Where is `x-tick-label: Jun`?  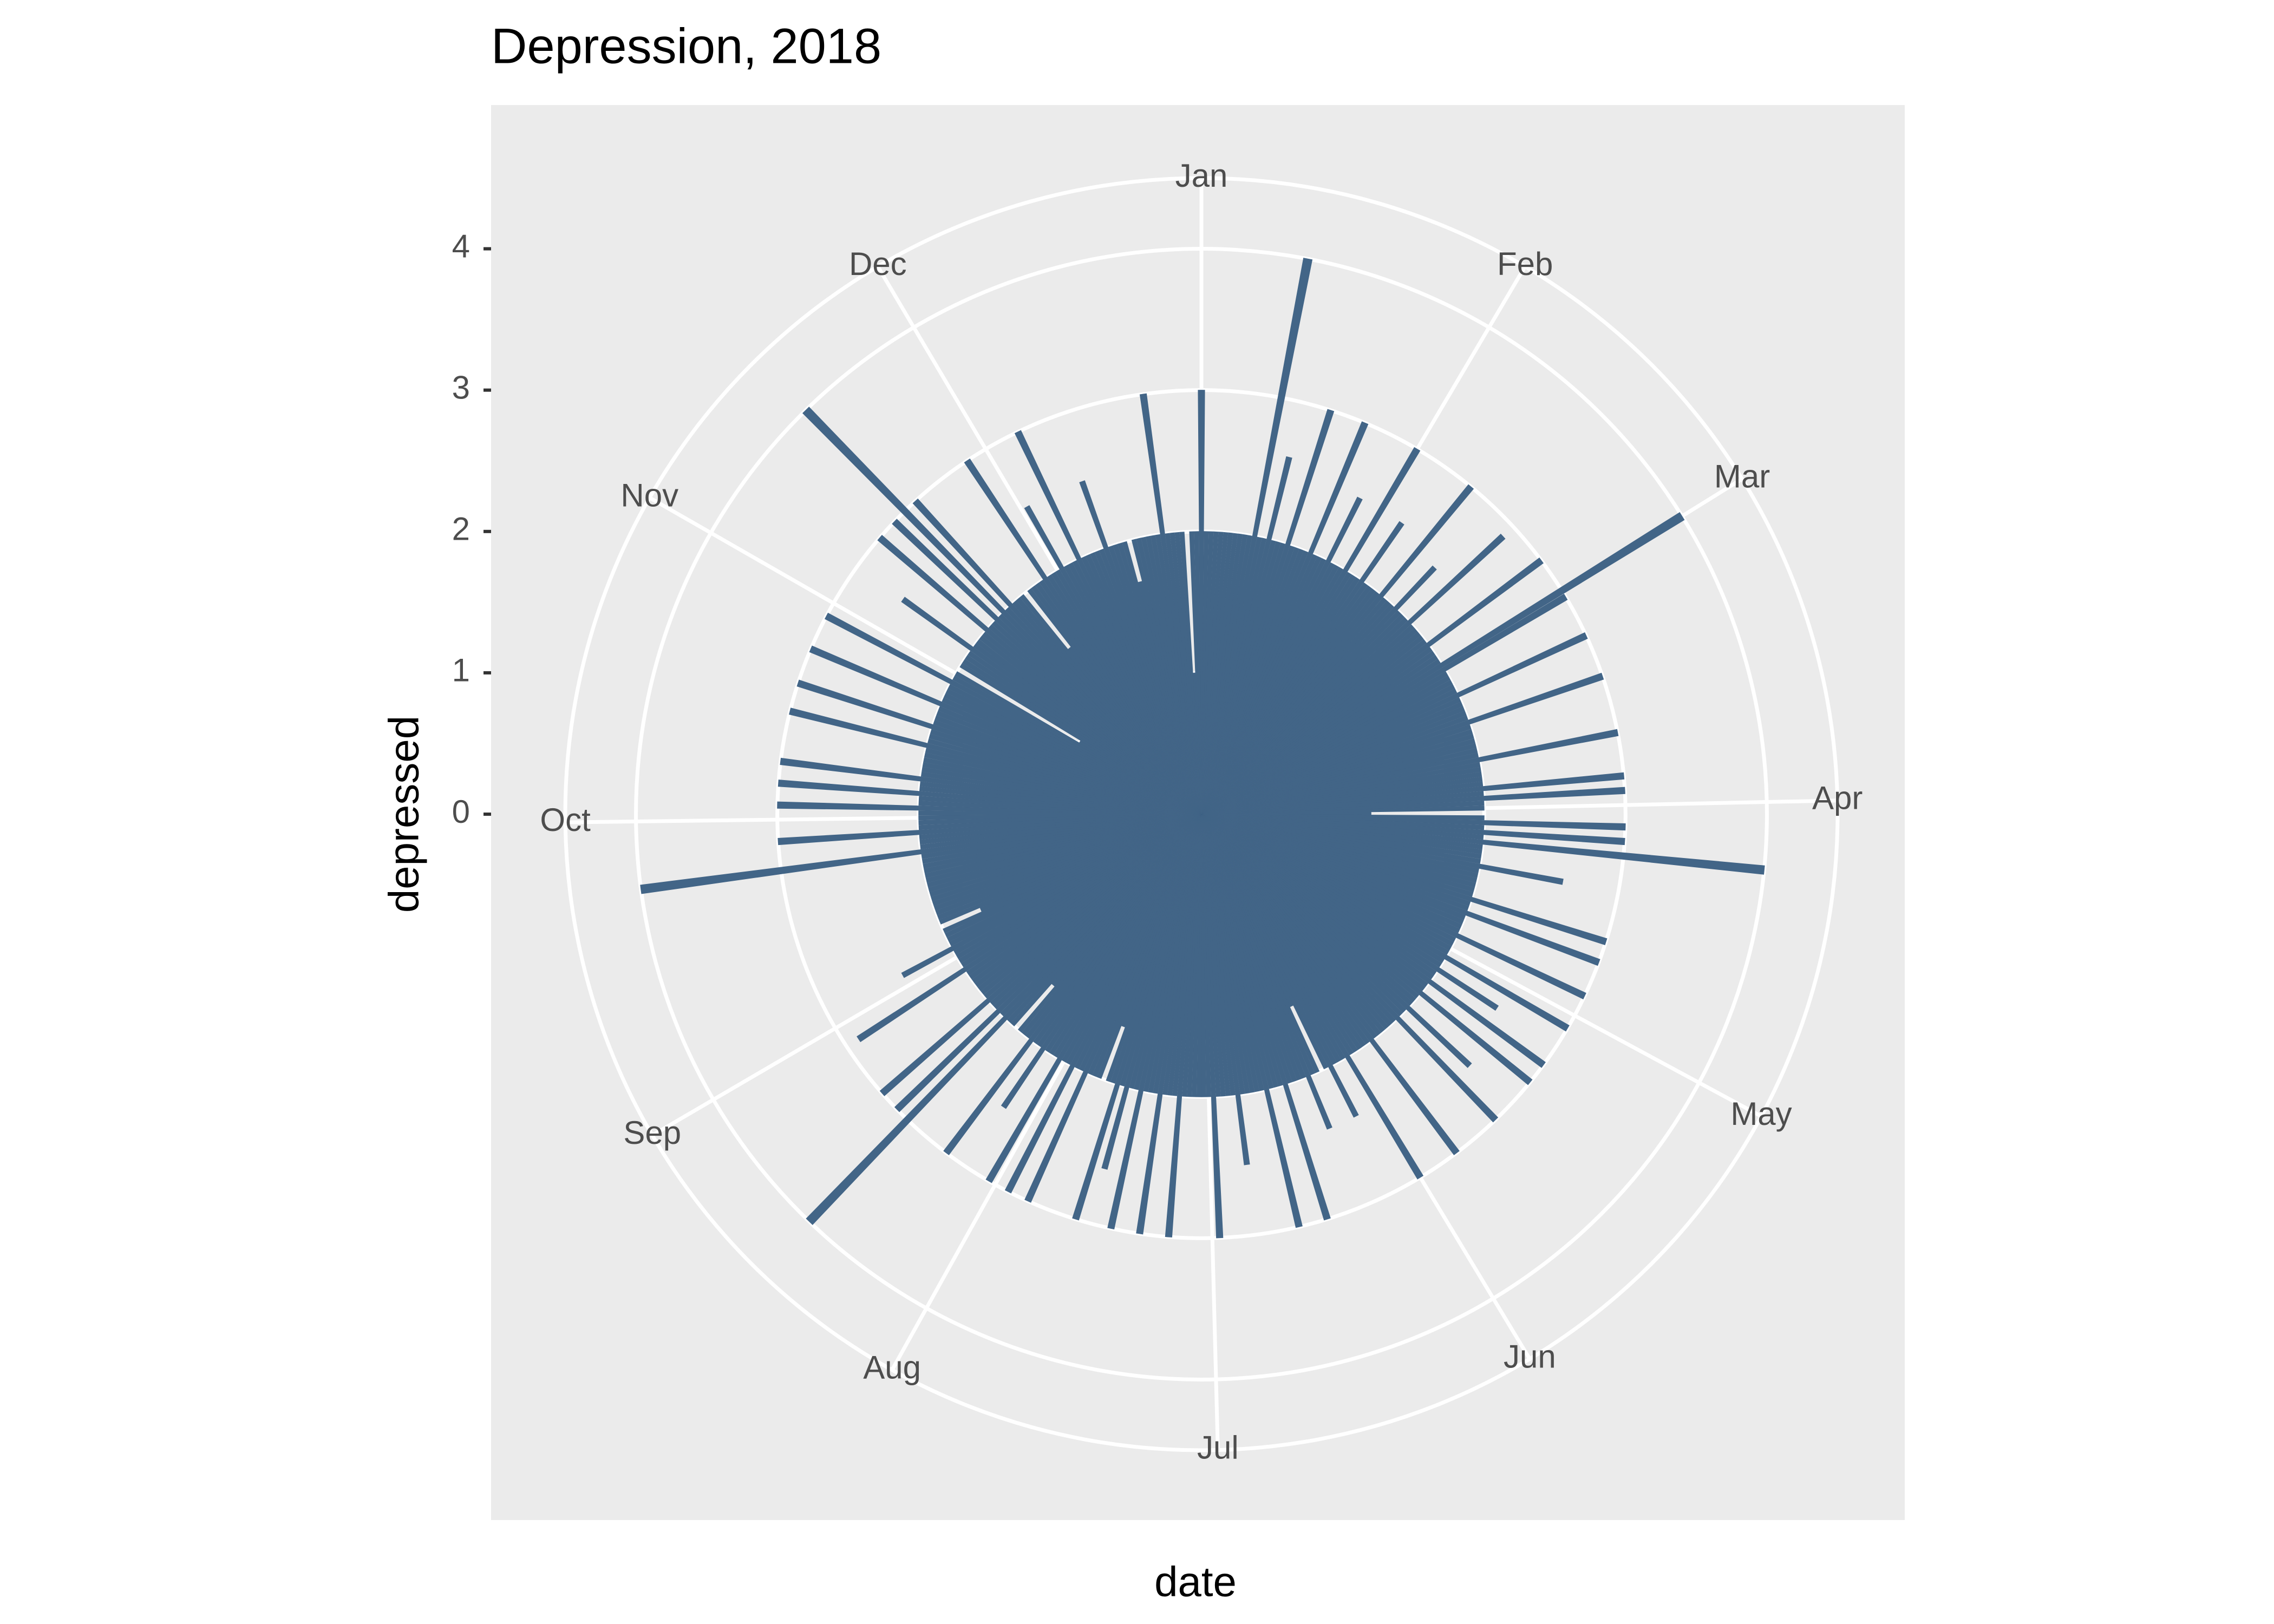
x-tick-label: Jun is located at coordinates (1530, 1356).